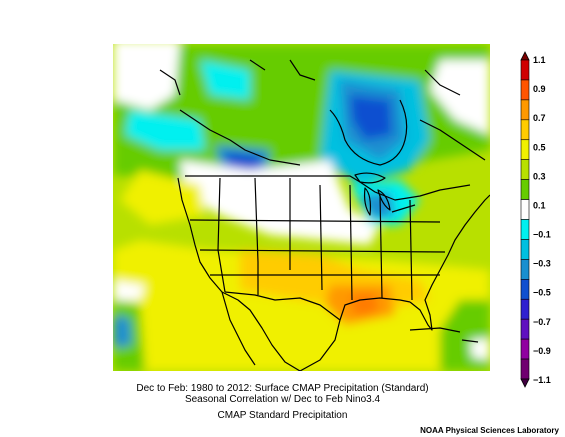 This screenshot has width=565, height=437. I want to click on colorbar-tick-label: −0.5, so click(542, 293).